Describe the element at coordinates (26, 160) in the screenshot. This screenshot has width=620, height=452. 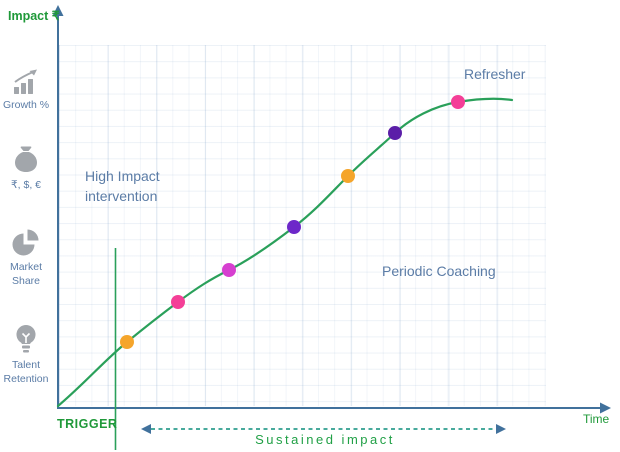
I see `money-bag-icon` at that location.